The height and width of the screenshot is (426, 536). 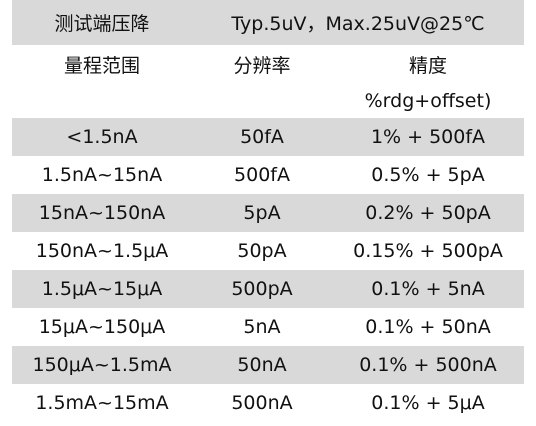 I want to click on table-cell: 0.1% + 5μA, so click(x=428, y=403).